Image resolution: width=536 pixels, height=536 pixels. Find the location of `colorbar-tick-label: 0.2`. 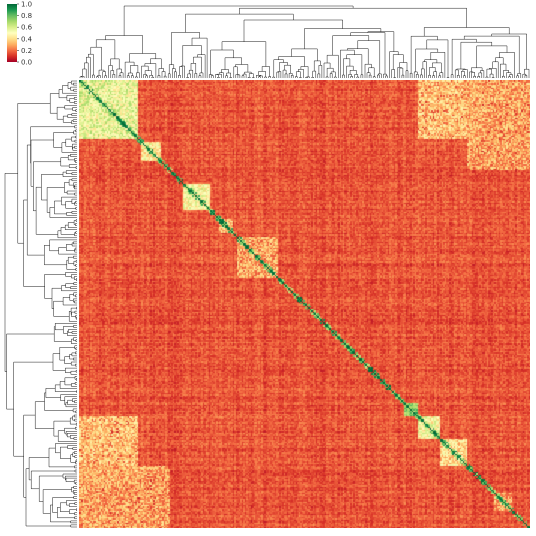

colorbar-tick-label: 0.2 is located at coordinates (26, 51).